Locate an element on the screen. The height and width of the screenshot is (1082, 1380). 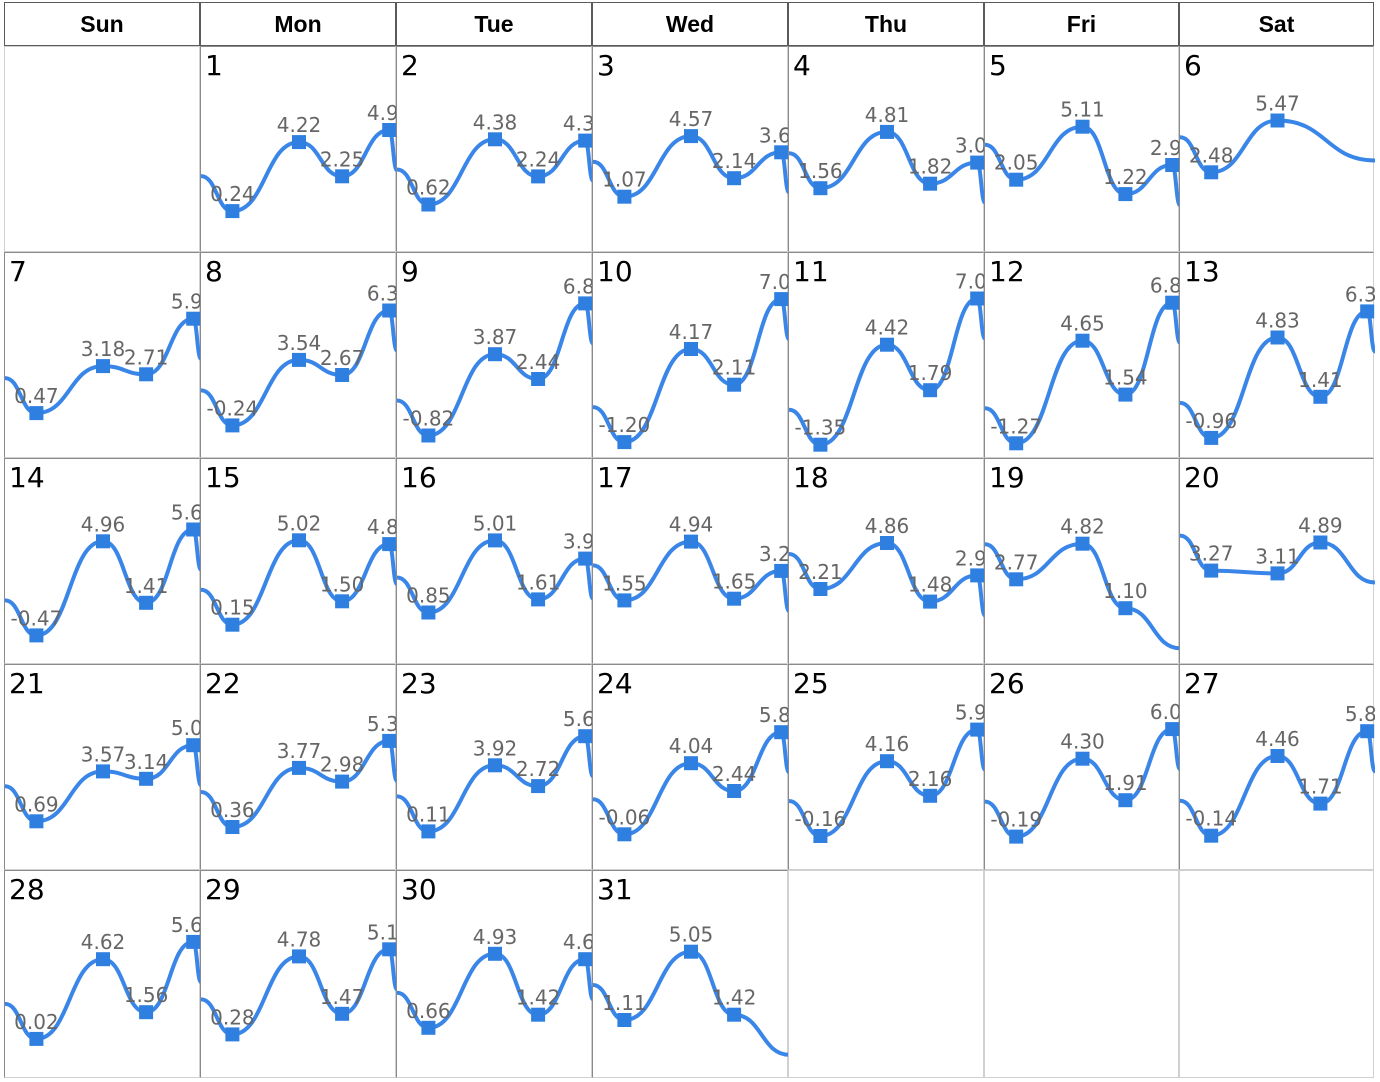
day-sparkline: -0.19 4.30 1.91 6.01 is located at coordinates (1082, 772).